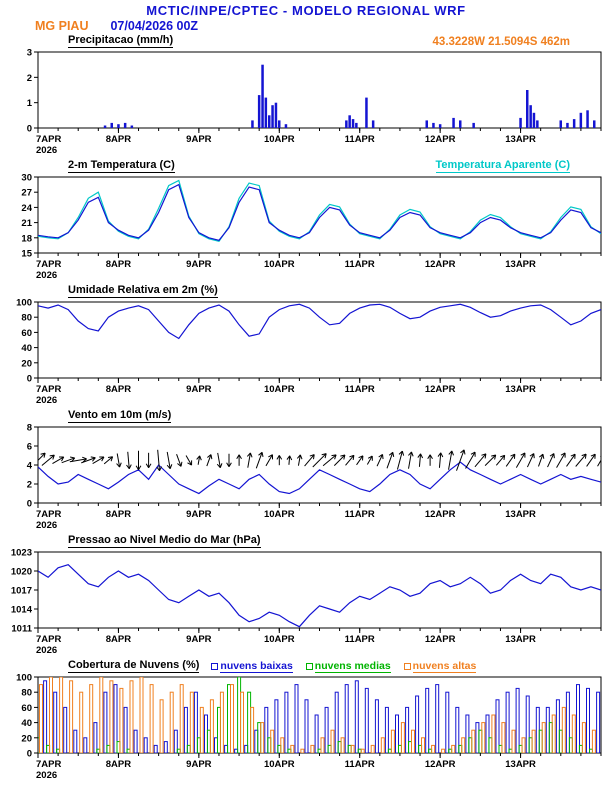 This screenshot has height=792, width=612. What do you see at coordinates (29, 485) in the screenshot?
I see `svg-text: 2` at bounding box center [29, 485].